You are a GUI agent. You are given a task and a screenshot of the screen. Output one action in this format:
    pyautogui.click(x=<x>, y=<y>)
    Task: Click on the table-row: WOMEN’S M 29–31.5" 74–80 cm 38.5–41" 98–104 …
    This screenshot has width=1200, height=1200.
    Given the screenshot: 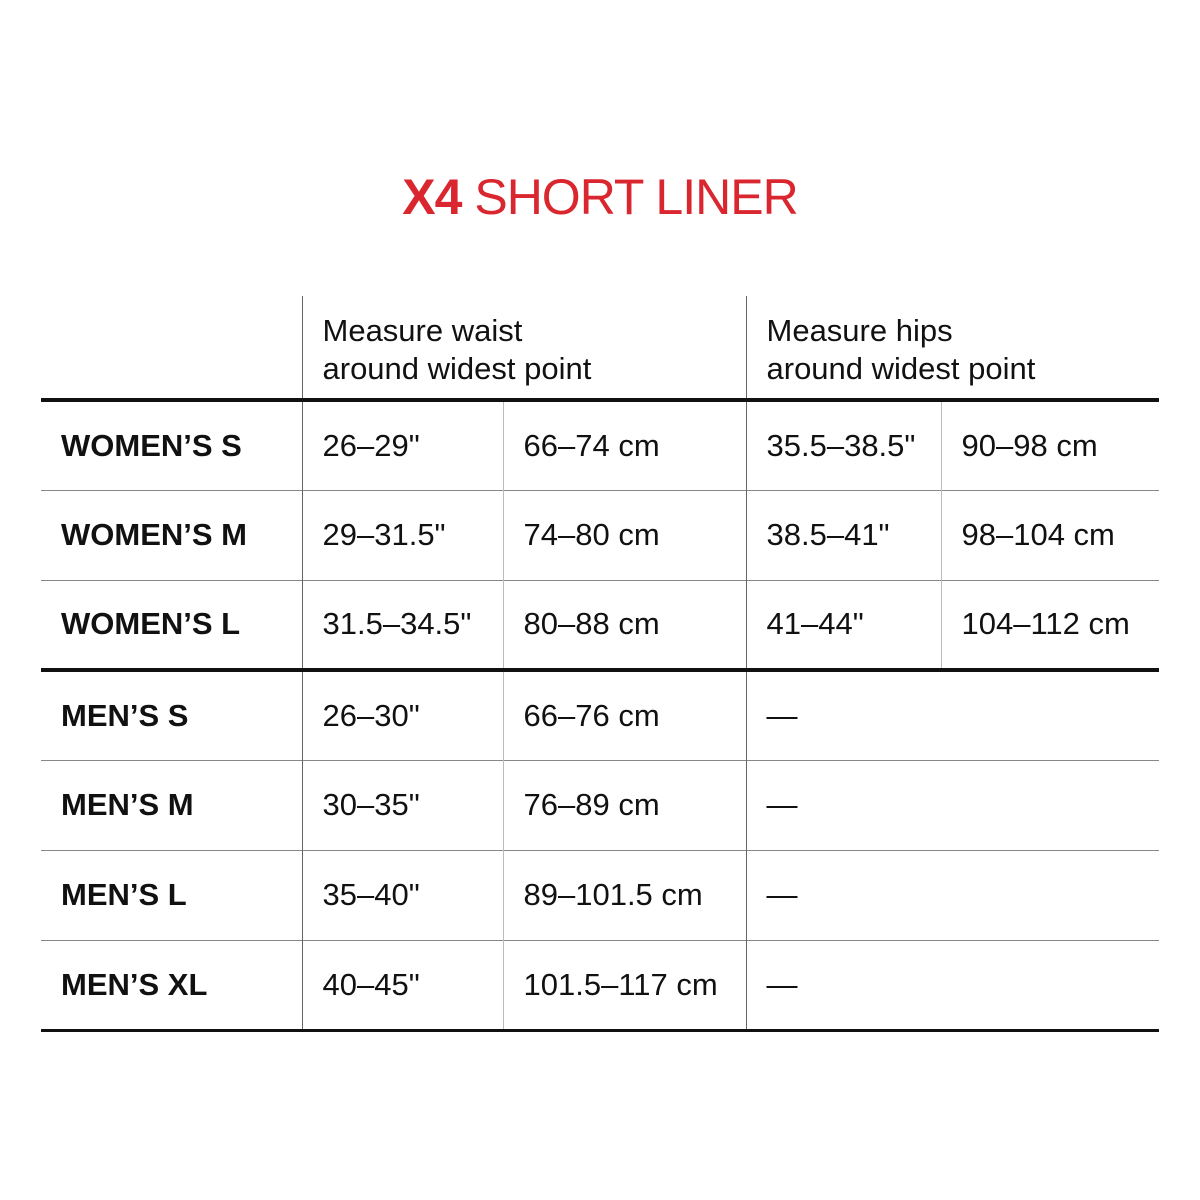 What is the action you would take?
    pyautogui.click(x=600, y=535)
    